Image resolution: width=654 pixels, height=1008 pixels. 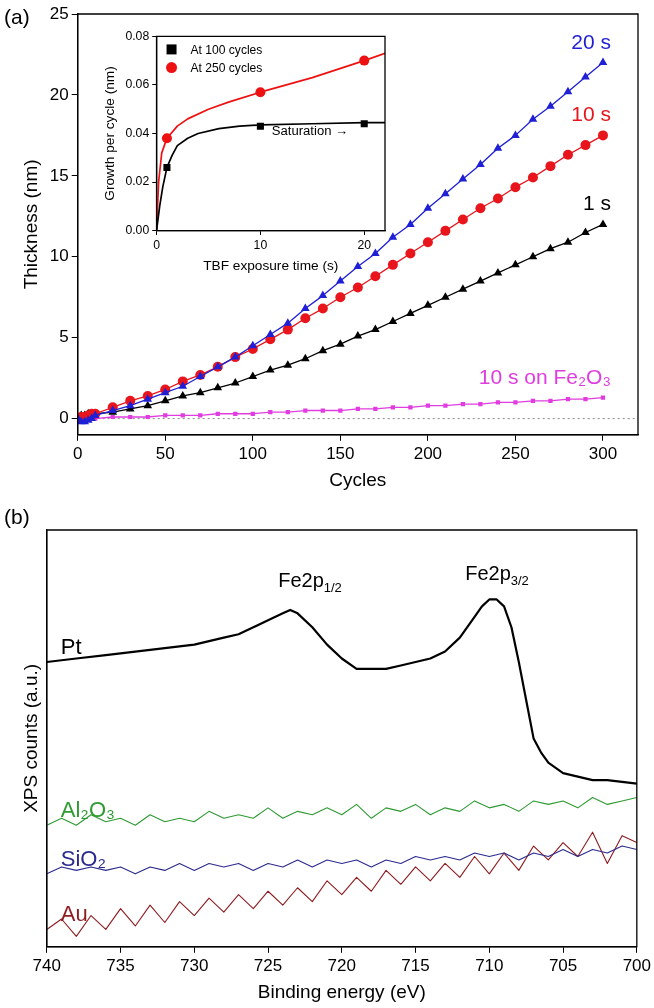 What do you see at coordinates (74, 914) in the screenshot?
I see `series-label: Au` at bounding box center [74, 914].